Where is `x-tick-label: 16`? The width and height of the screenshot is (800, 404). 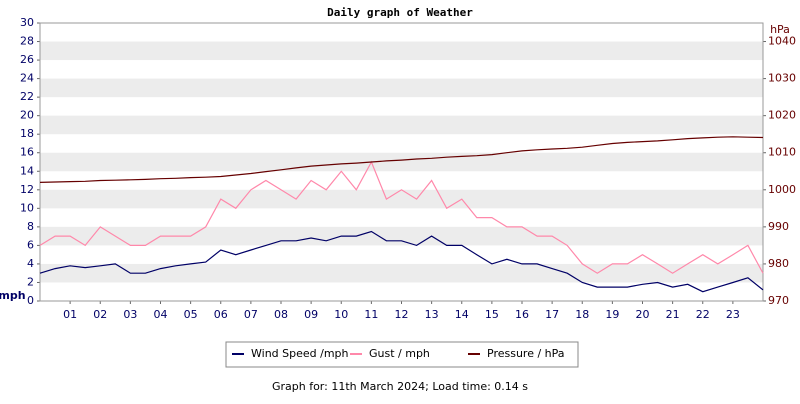 x-tick-label: 16 is located at coordinates (522, 314).